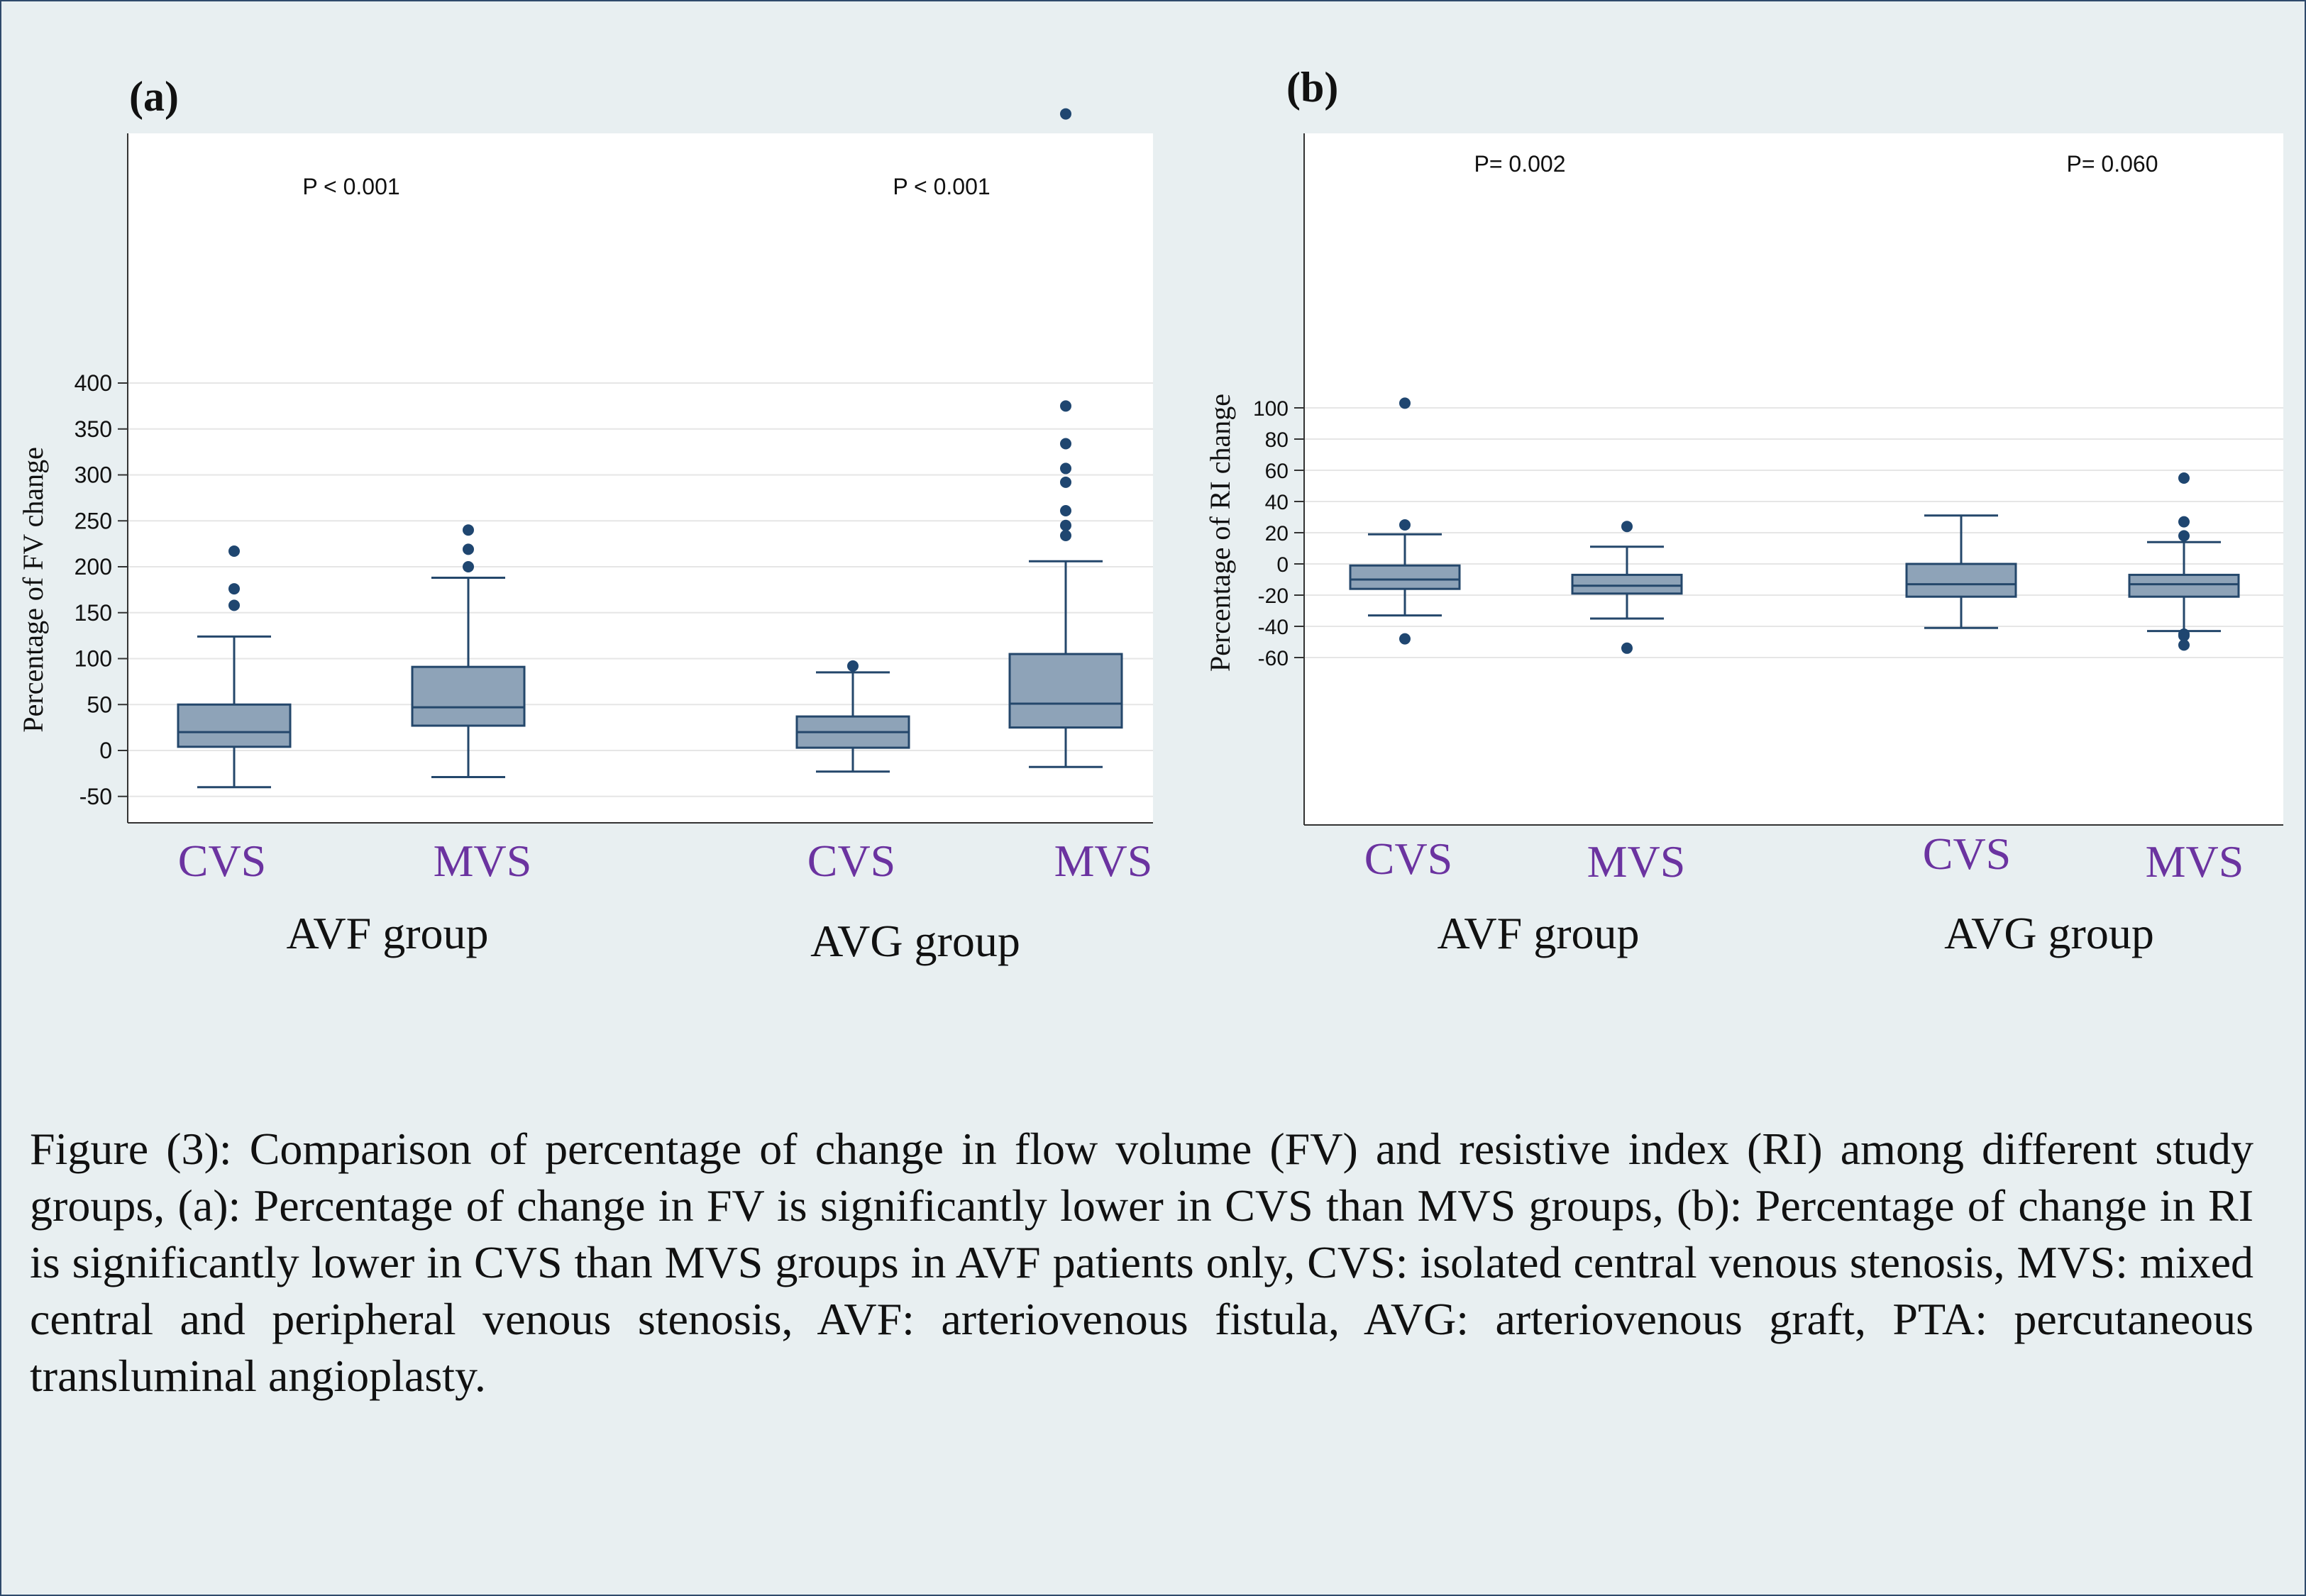 This screenshot has width=2306, height=1596. Describe the element at coordinates (1273, 658) in the screenshot. I see `y-tick-label: -60` at that location.